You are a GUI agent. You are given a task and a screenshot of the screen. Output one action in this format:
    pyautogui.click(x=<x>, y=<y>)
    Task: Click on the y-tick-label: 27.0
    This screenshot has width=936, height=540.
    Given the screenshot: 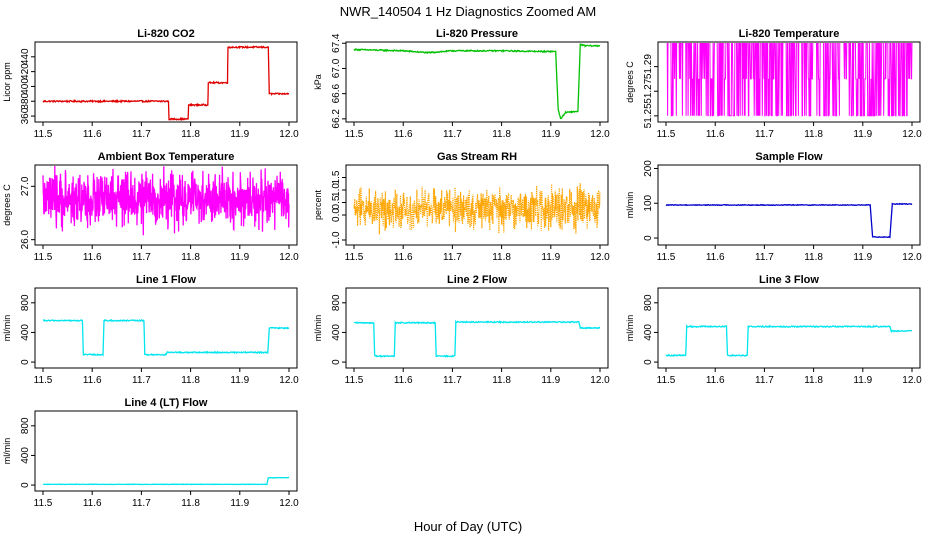 What is the action you would take?
    pyautogui.click(x=25, y=186)
    